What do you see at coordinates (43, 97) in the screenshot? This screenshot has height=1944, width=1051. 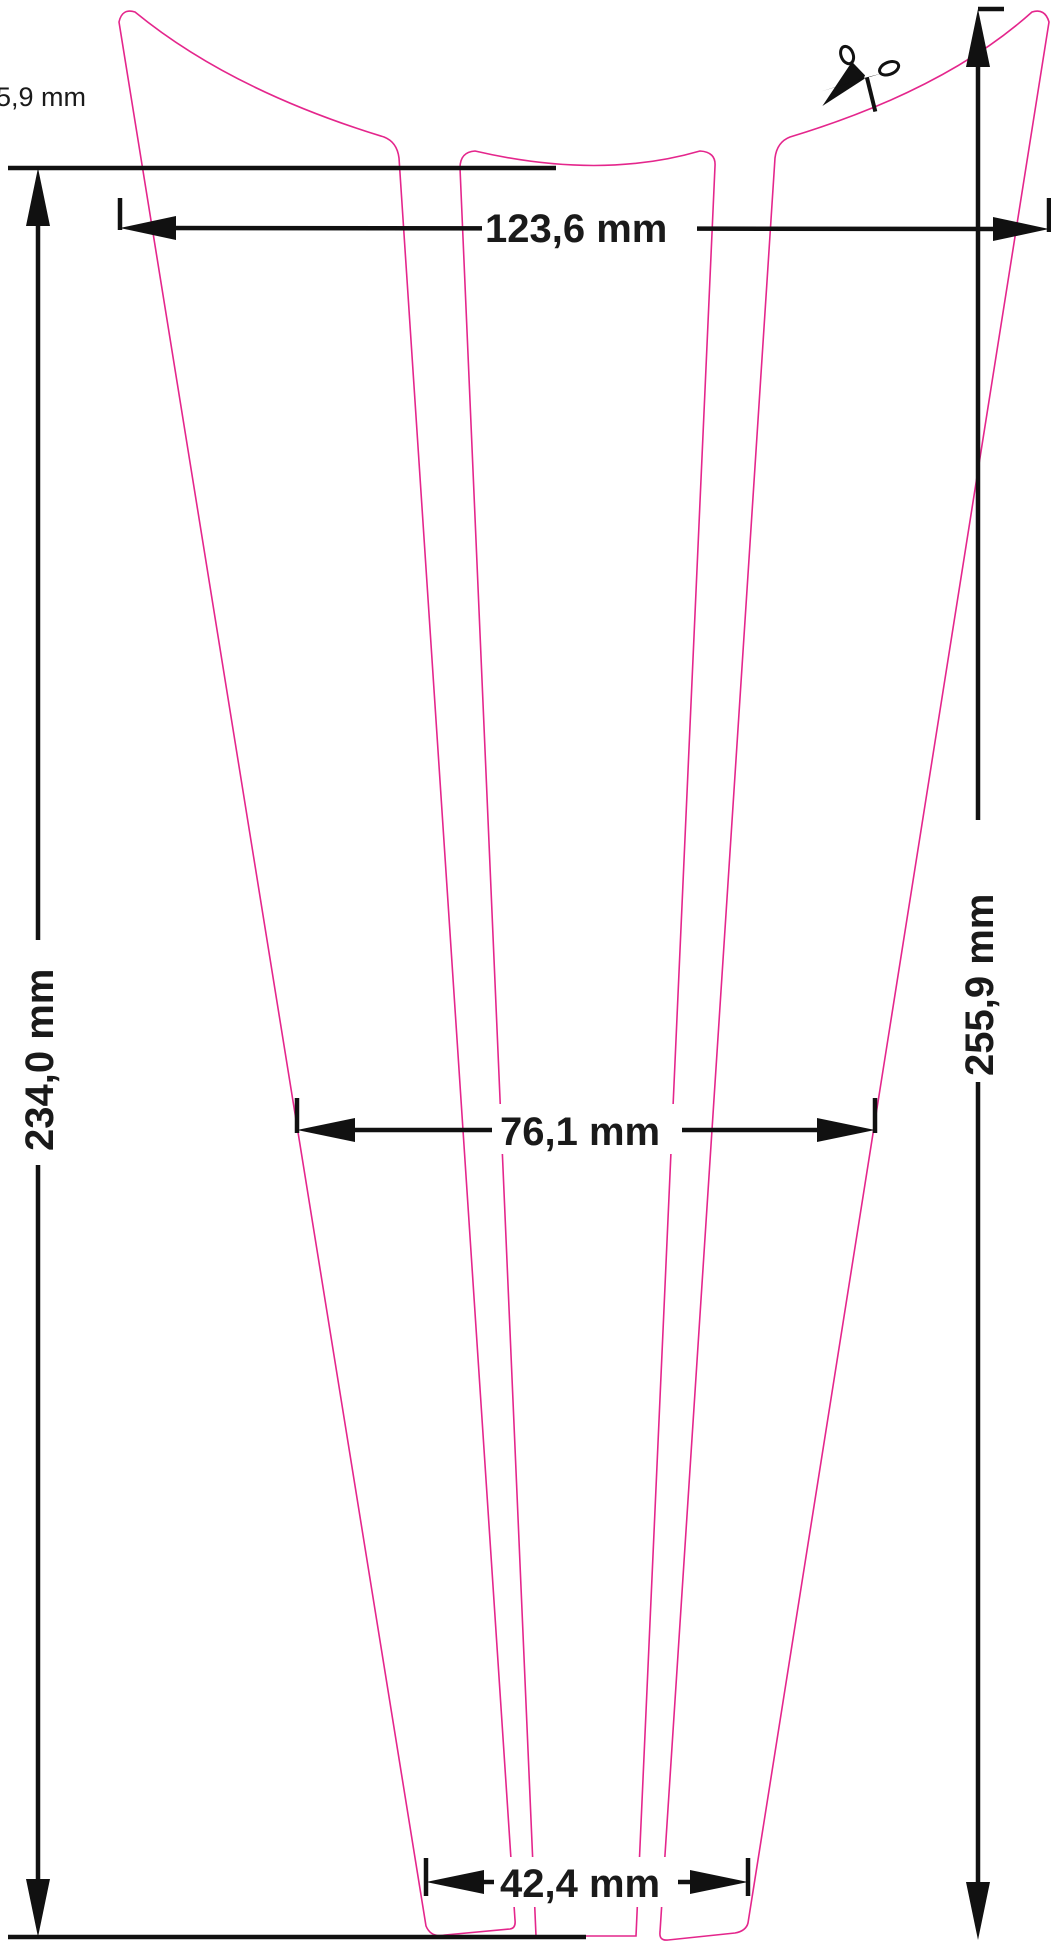 I see `label-partial-dimension: 5,9 mm` at bounding box center [43, 97].